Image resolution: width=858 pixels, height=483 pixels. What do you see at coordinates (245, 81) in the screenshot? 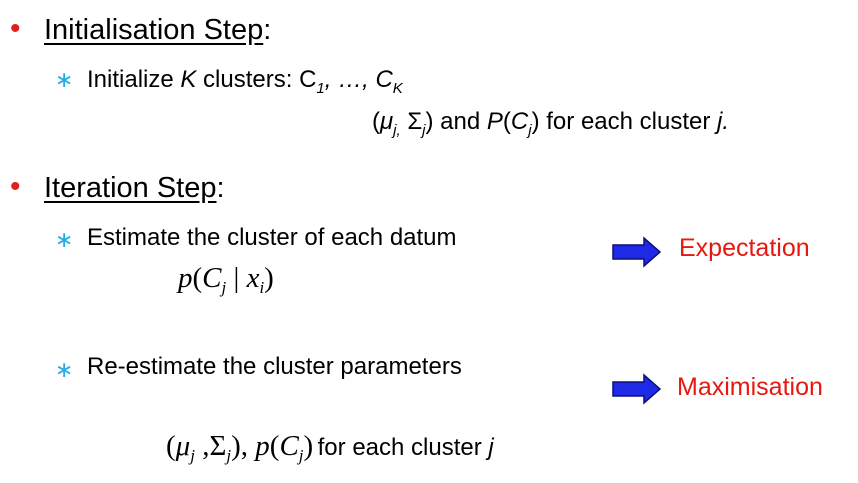
I see `initialize-clusters-text: Initialize K clusters: C1, …, CK` at bounding box center [245, 81].